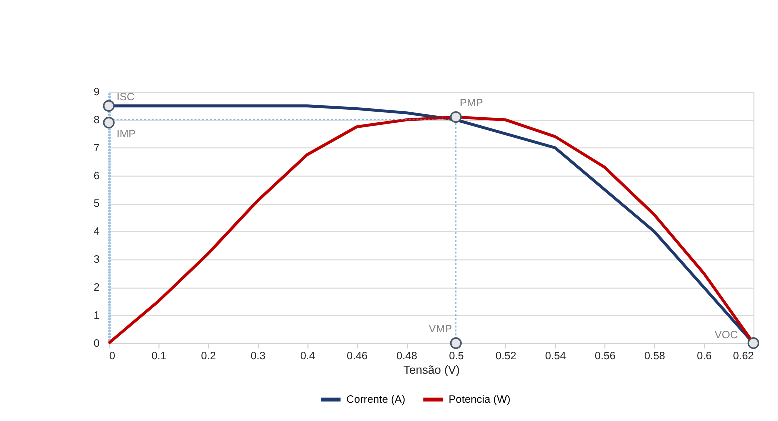 The height and width of the screenshot is (421, 778). What do you see at coordinates (357, 356) in the screenshot?
I see `x-tick-label: 0.46` at bounding box center [357, 356].